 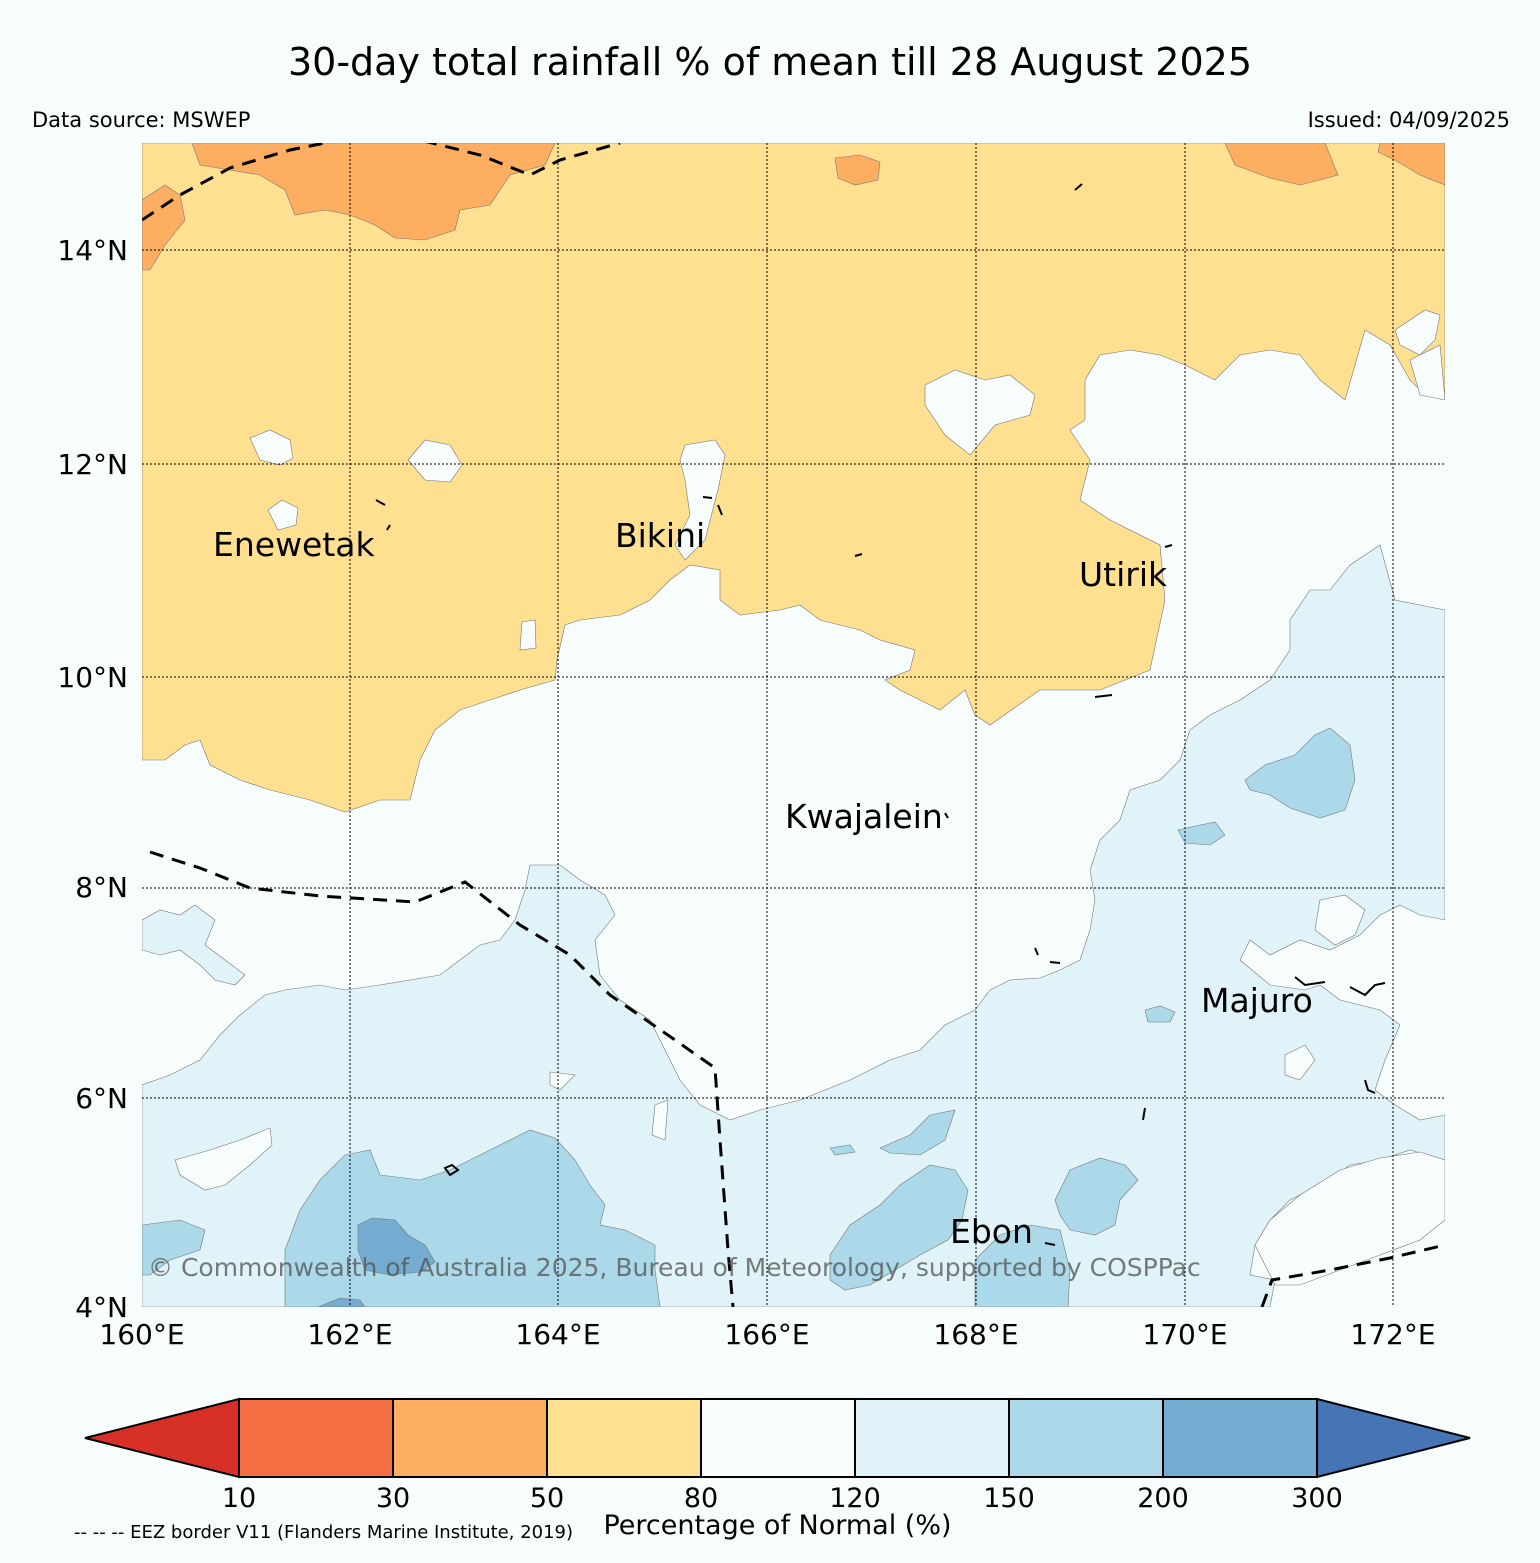 What do you see at coordinates (194, 945) in the screenshot?
I see `region-120-150-west` at bounding box center [194, 945].